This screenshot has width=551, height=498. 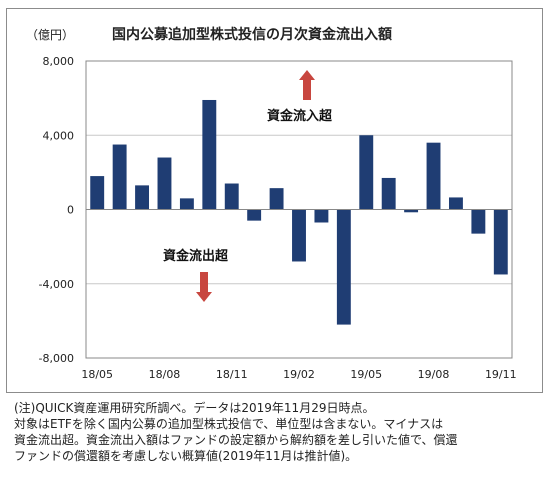 What do you see at coordinates (196, 256) in the screenshot?
I see `outflow-annotation: 資金流出超` at bounding box center [196, 256].